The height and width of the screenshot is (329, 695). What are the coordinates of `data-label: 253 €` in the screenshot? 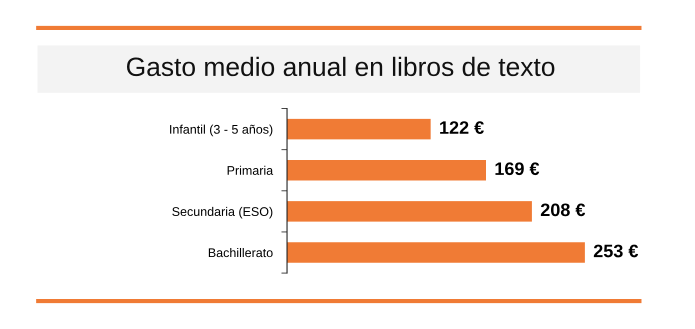 It's located at (616, 251).